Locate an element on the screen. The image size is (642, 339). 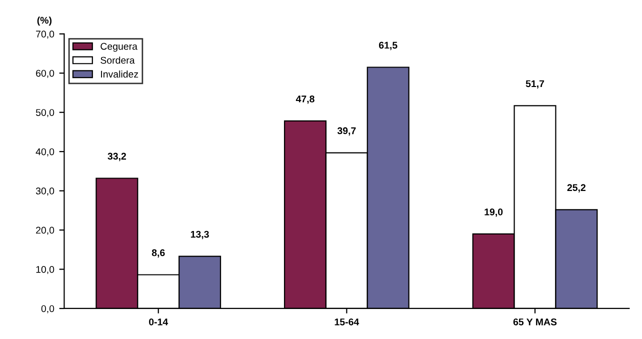
data-label: 61,5 is located at coordinates (388, 46).